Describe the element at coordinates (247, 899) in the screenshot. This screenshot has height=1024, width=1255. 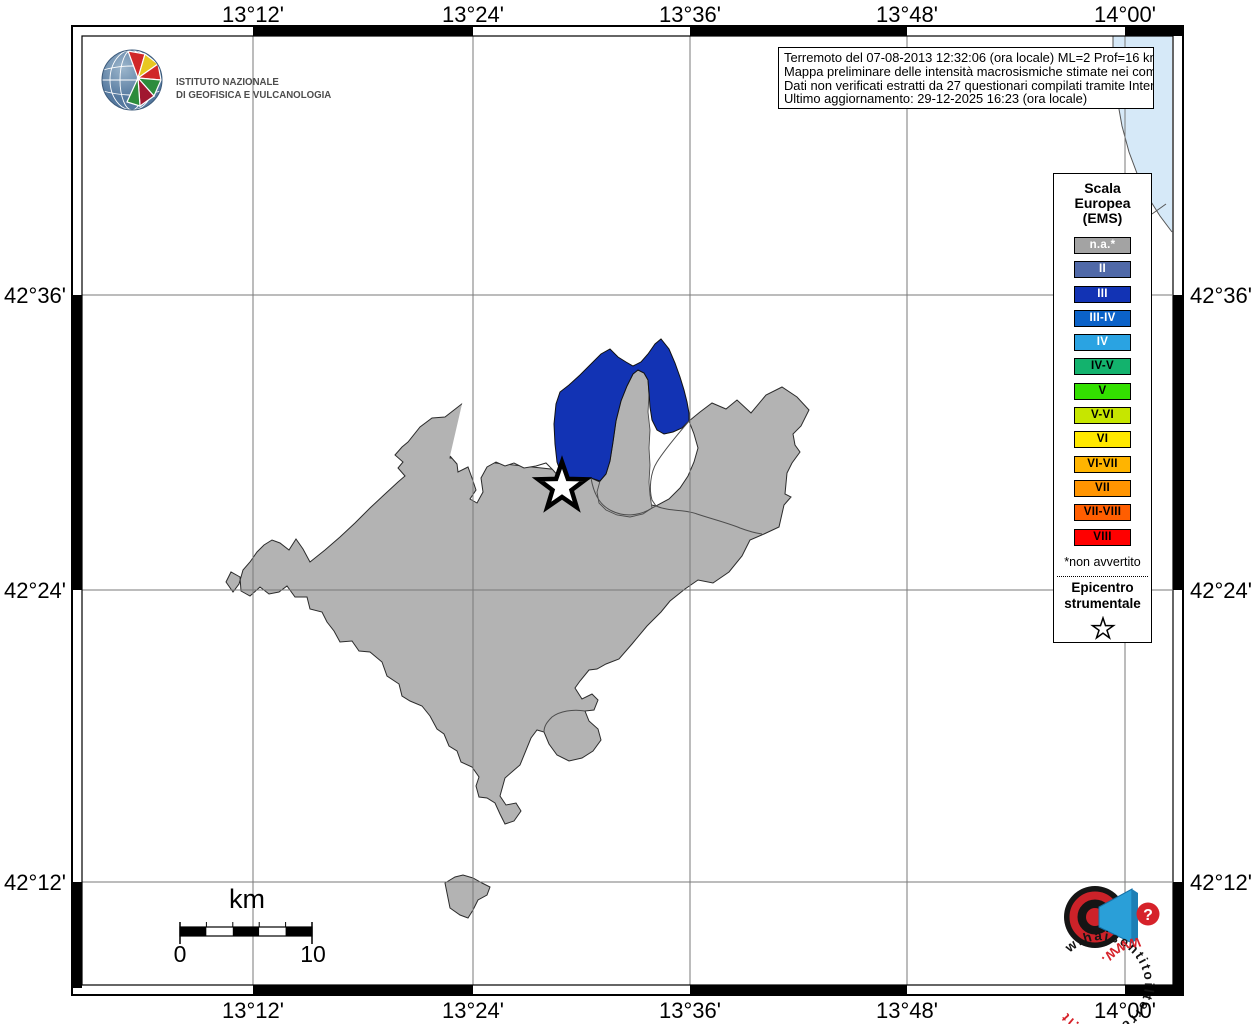
I see `scale-bar-unit: km` at that location.